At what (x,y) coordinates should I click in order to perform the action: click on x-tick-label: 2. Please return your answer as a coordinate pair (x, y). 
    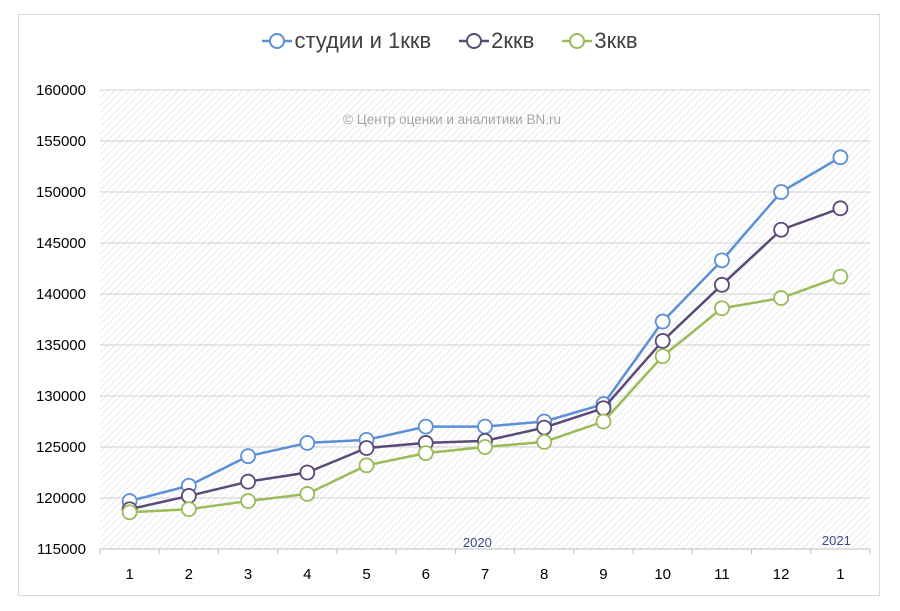
    Looking at the image, I should click on (189, 574).